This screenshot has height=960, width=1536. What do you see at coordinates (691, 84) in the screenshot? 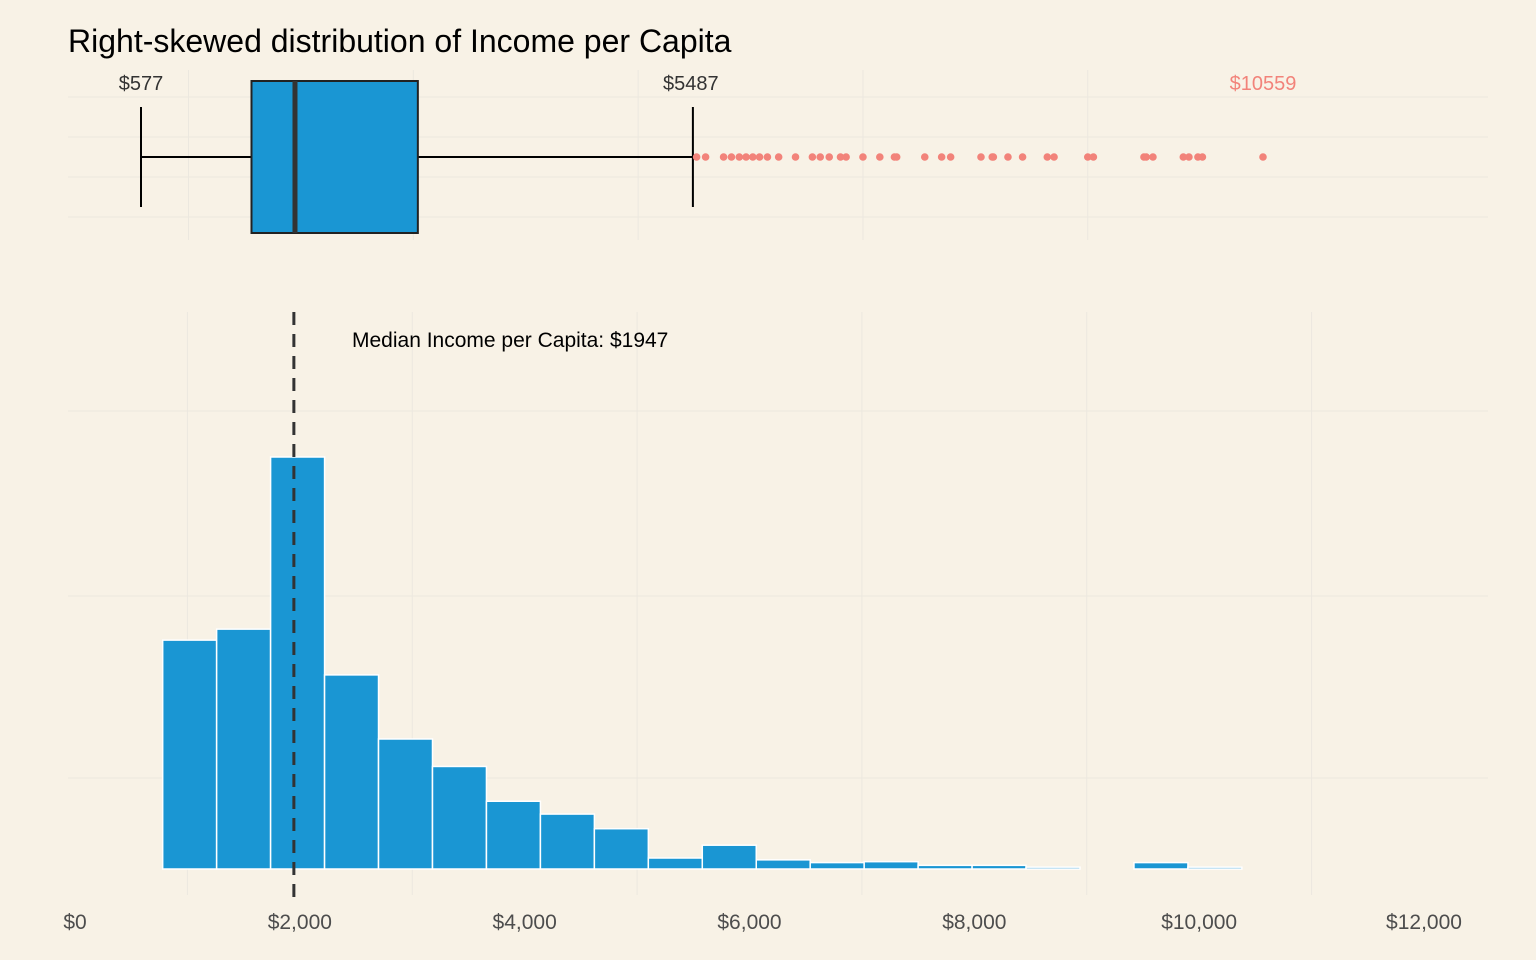
I see `whisker-high-label: $5487` at bounding box center [691, 84].